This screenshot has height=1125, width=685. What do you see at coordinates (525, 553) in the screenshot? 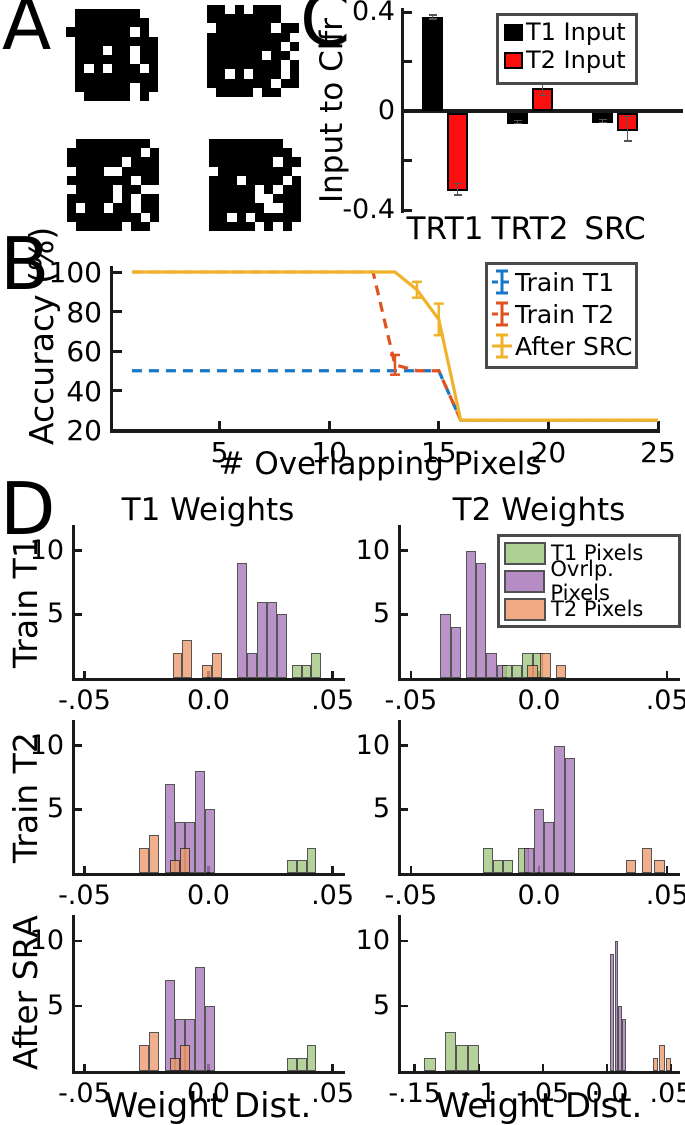
I see `t1-pixels-legend-swatch` at bounding box center [525, 553].